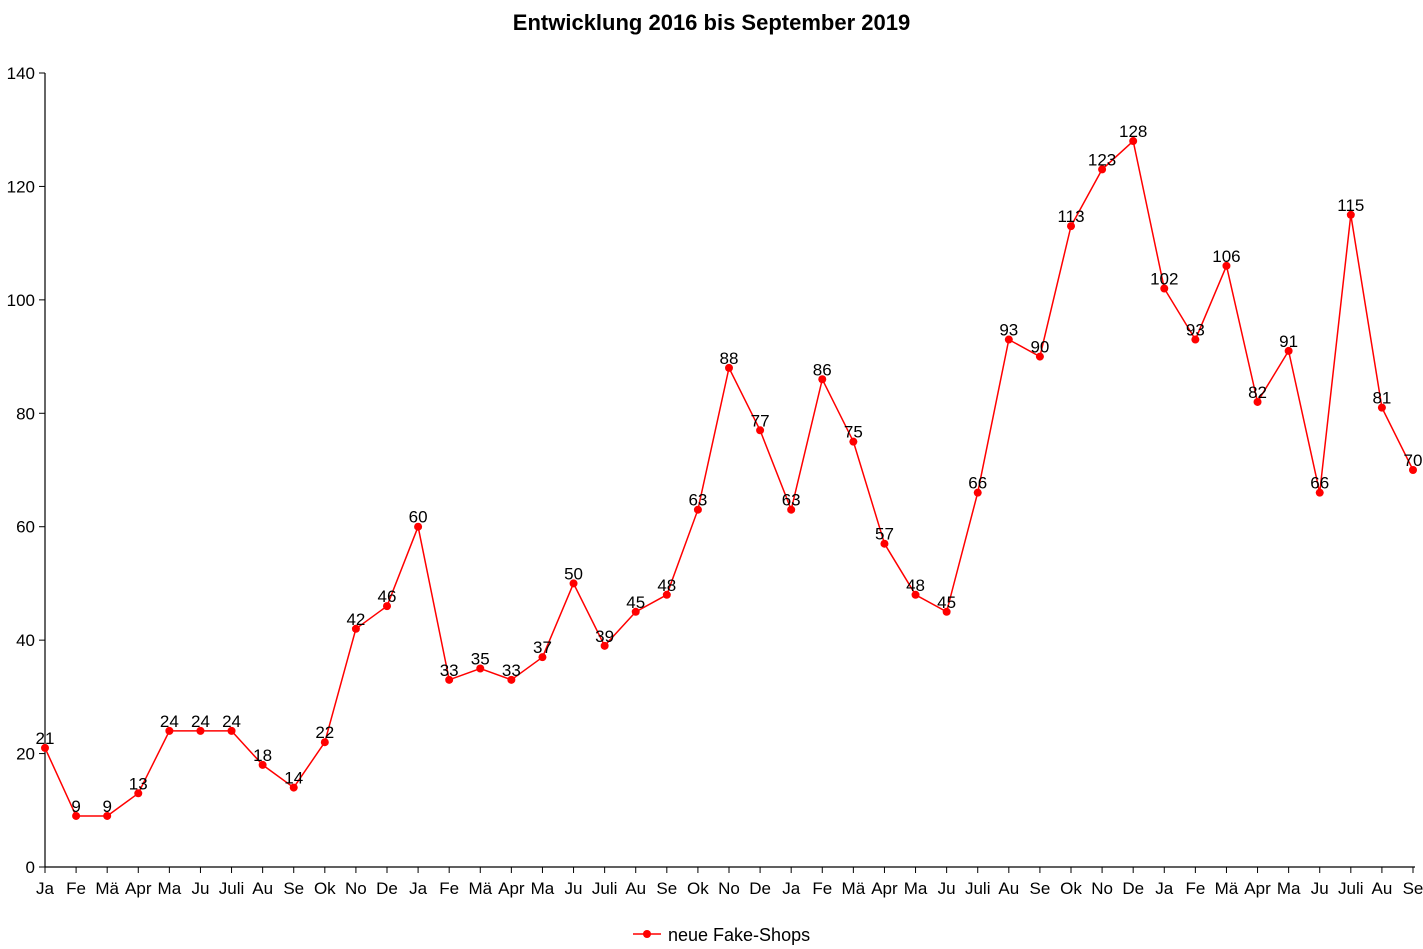  What do you see at coordinates (25, 527) in the screenshot?
I see `y-tick-label: 60` at bounding box center [25, 527].